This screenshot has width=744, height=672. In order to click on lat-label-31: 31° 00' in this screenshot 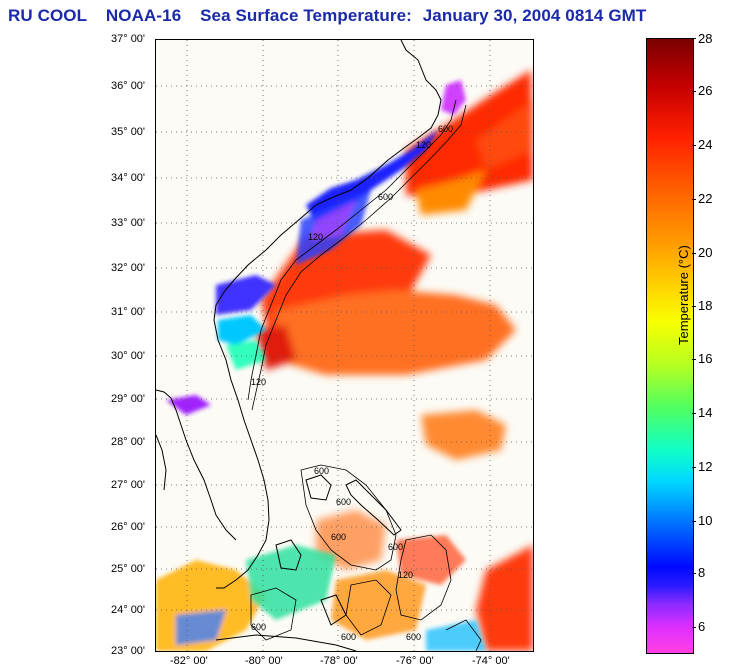, I will do `click(128, 312)`.